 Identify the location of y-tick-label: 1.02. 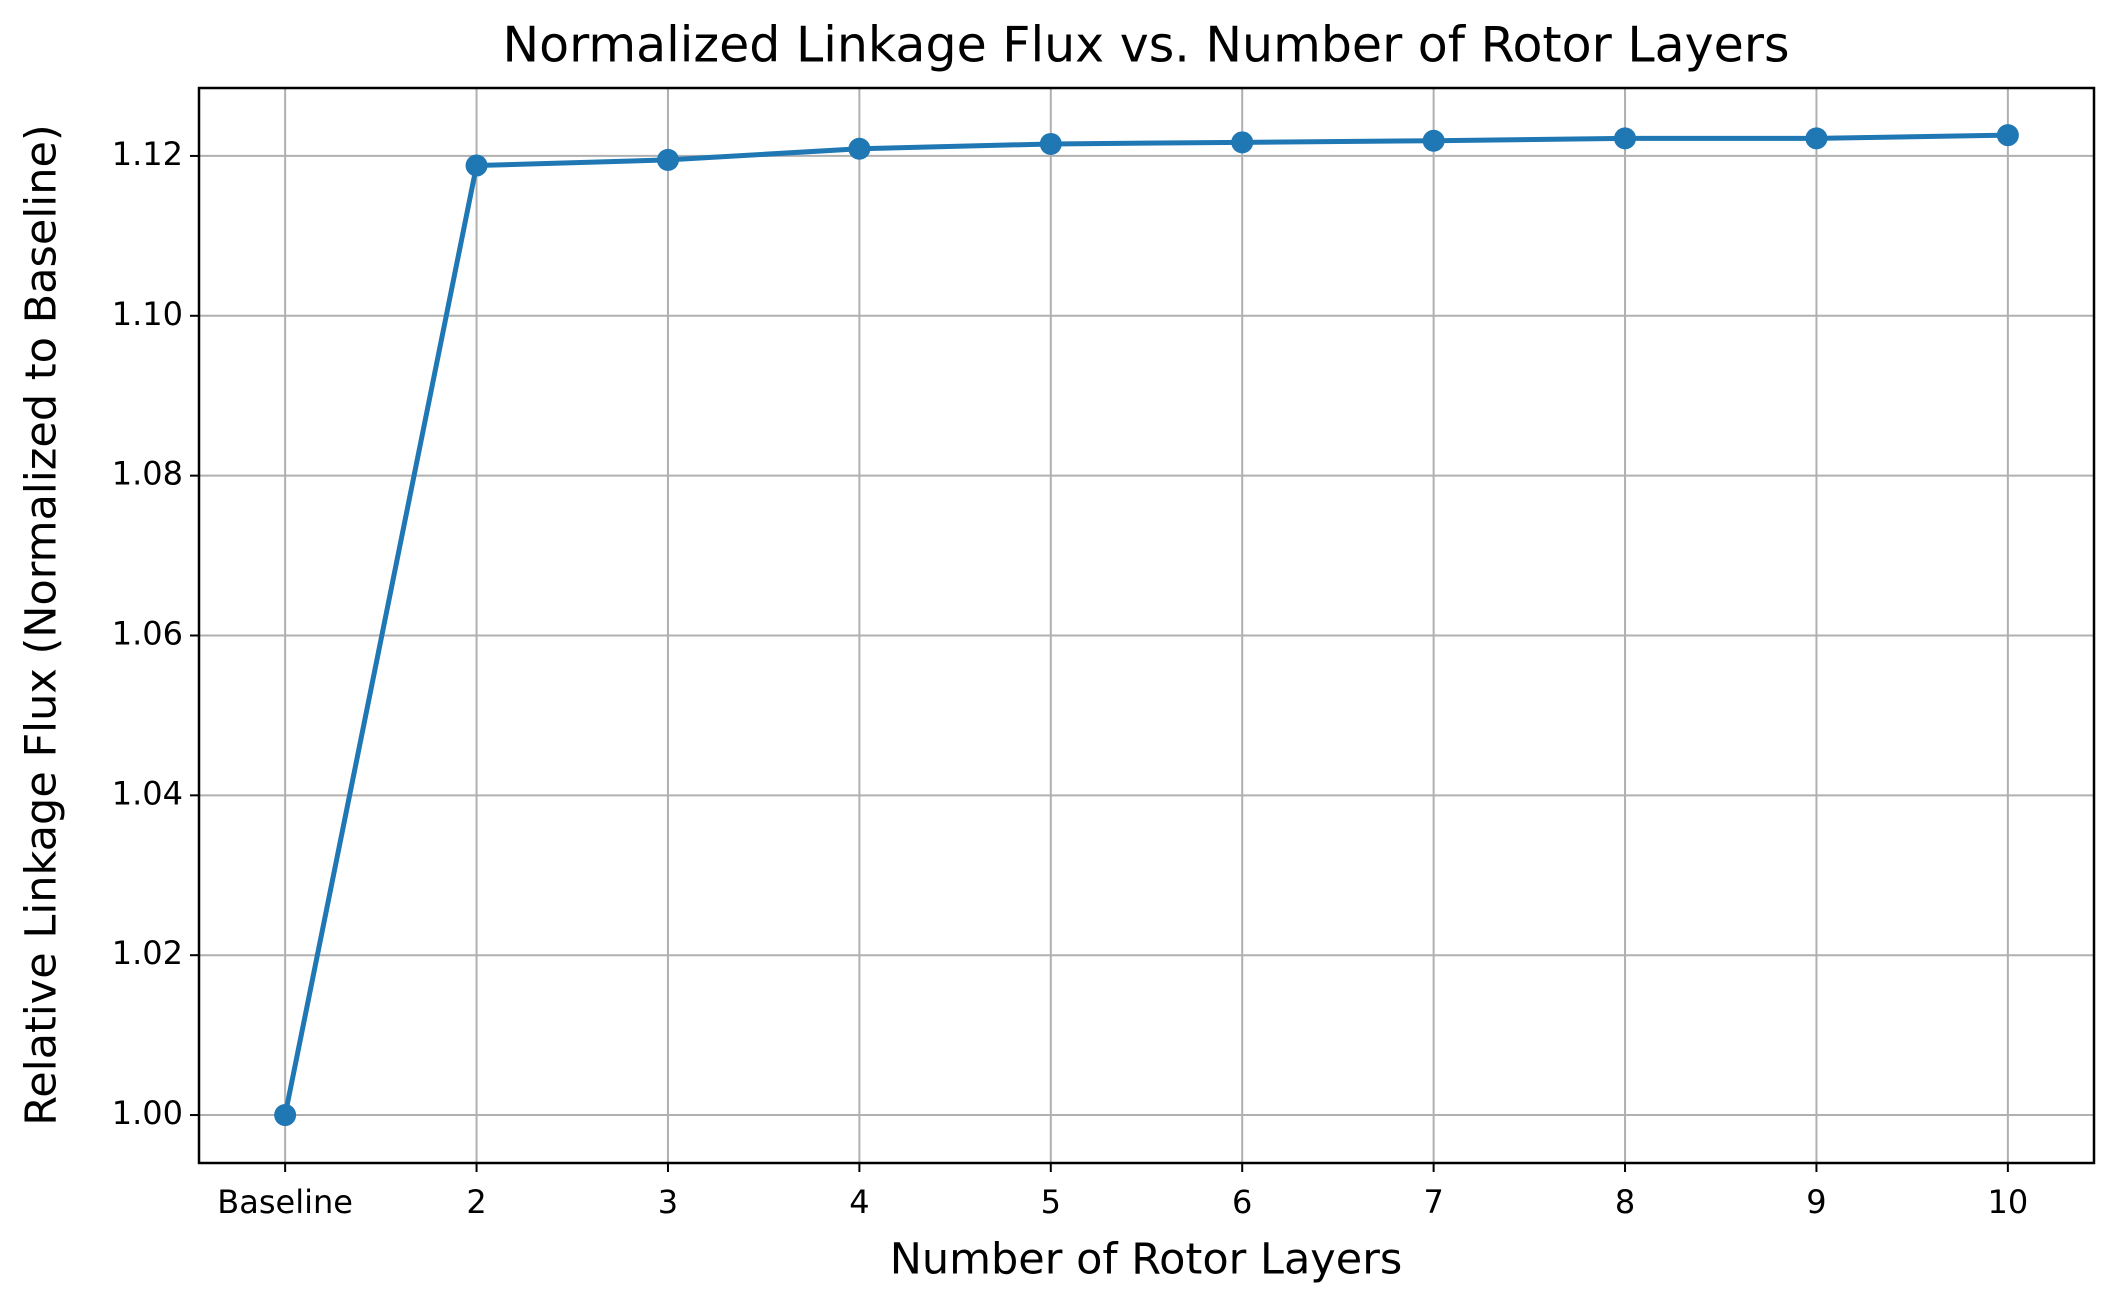
(147, 953).